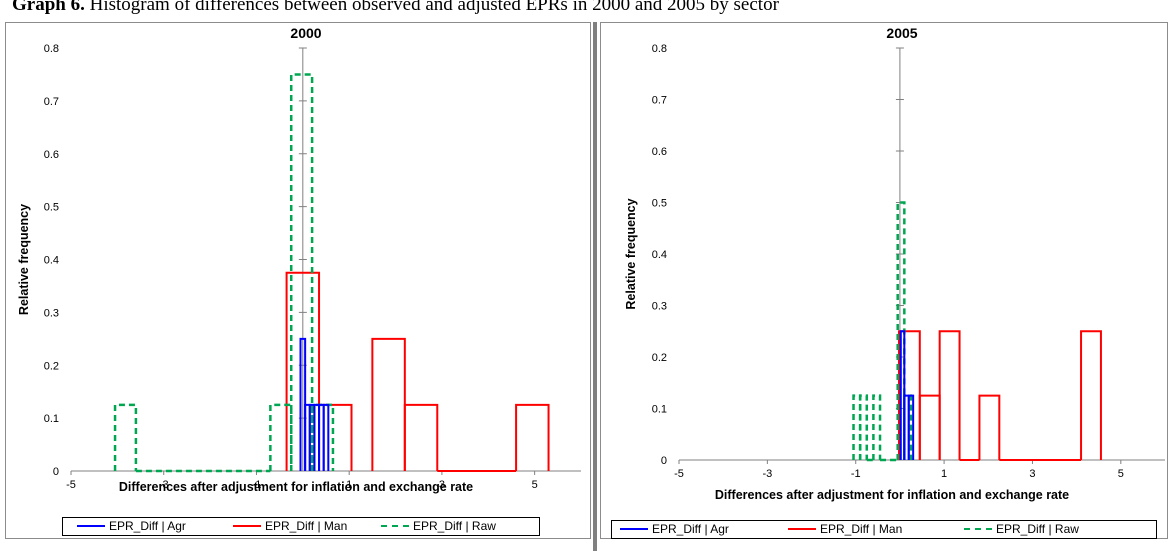 This screenshot has height=551, width=1171. I want to click on chart-title: 2000, so click(305, 33).